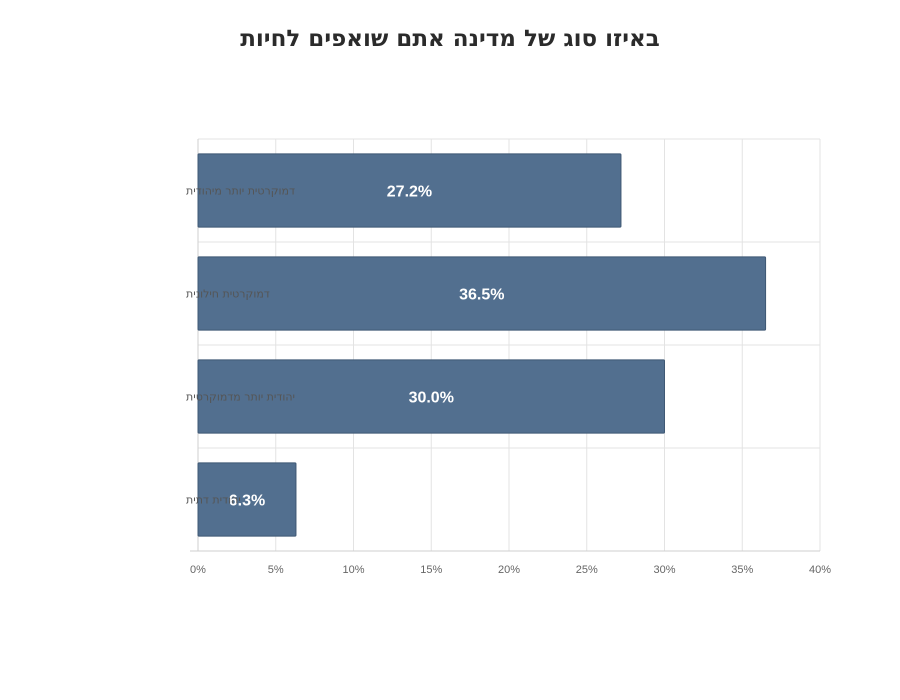  Describe the element at coordinates (198, 570) in the screenshot. I see `x-tick-label: 0%` at that location.